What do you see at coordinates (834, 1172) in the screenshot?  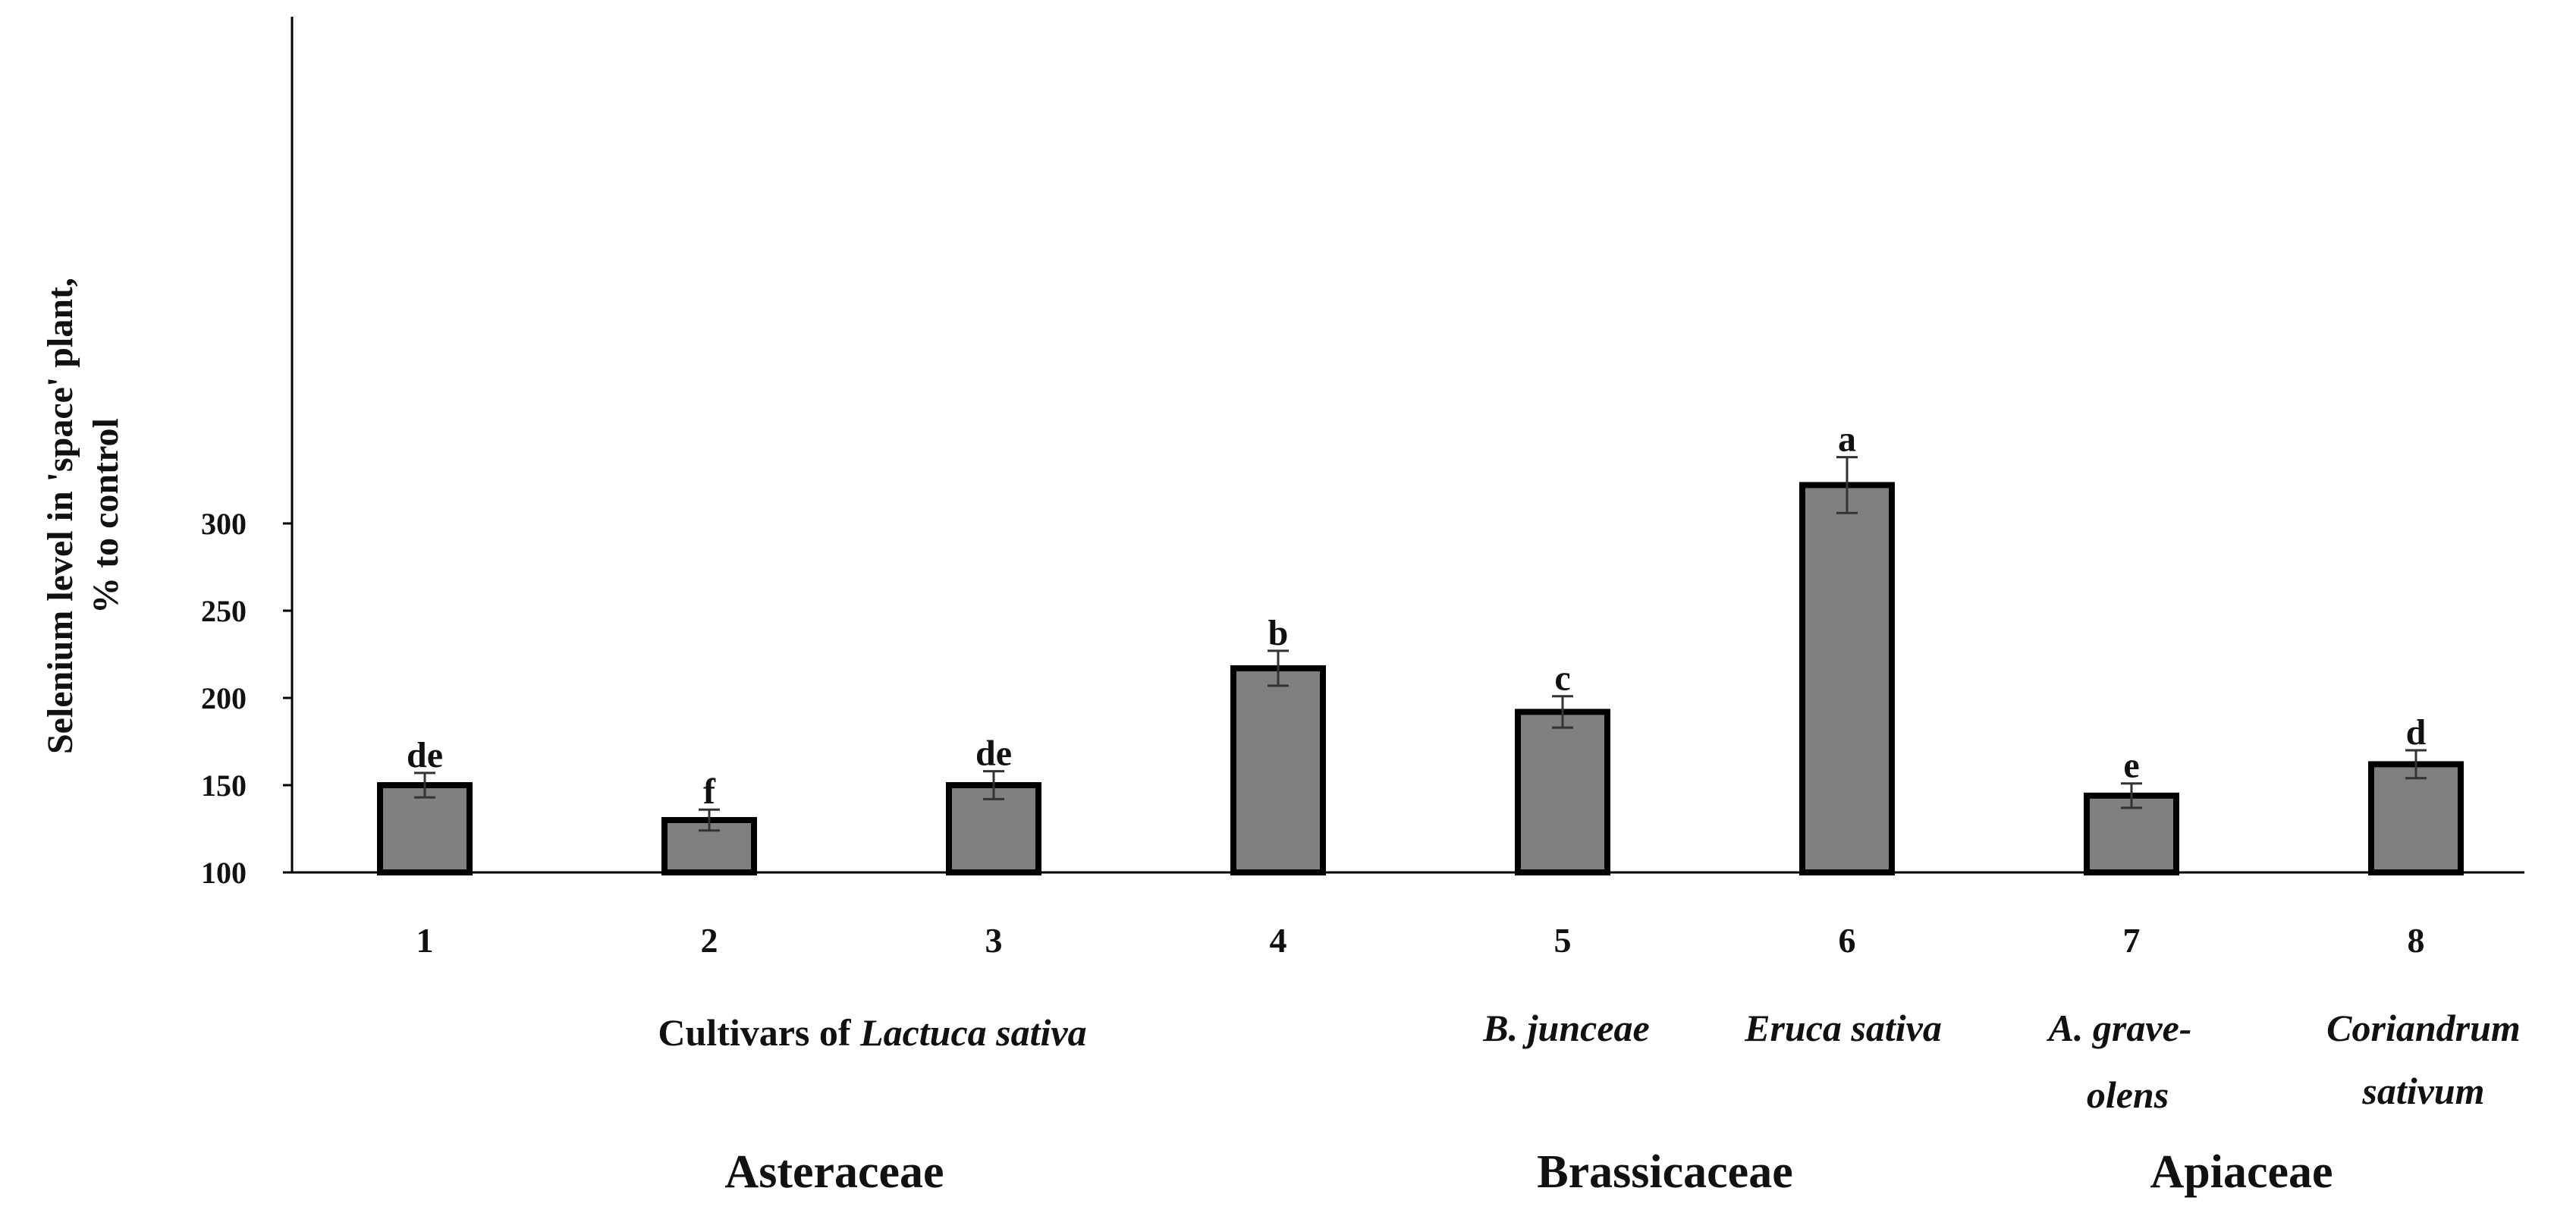 I see `family-label-asteraceae: Asteraceae` at bounding box center [834, 1172].